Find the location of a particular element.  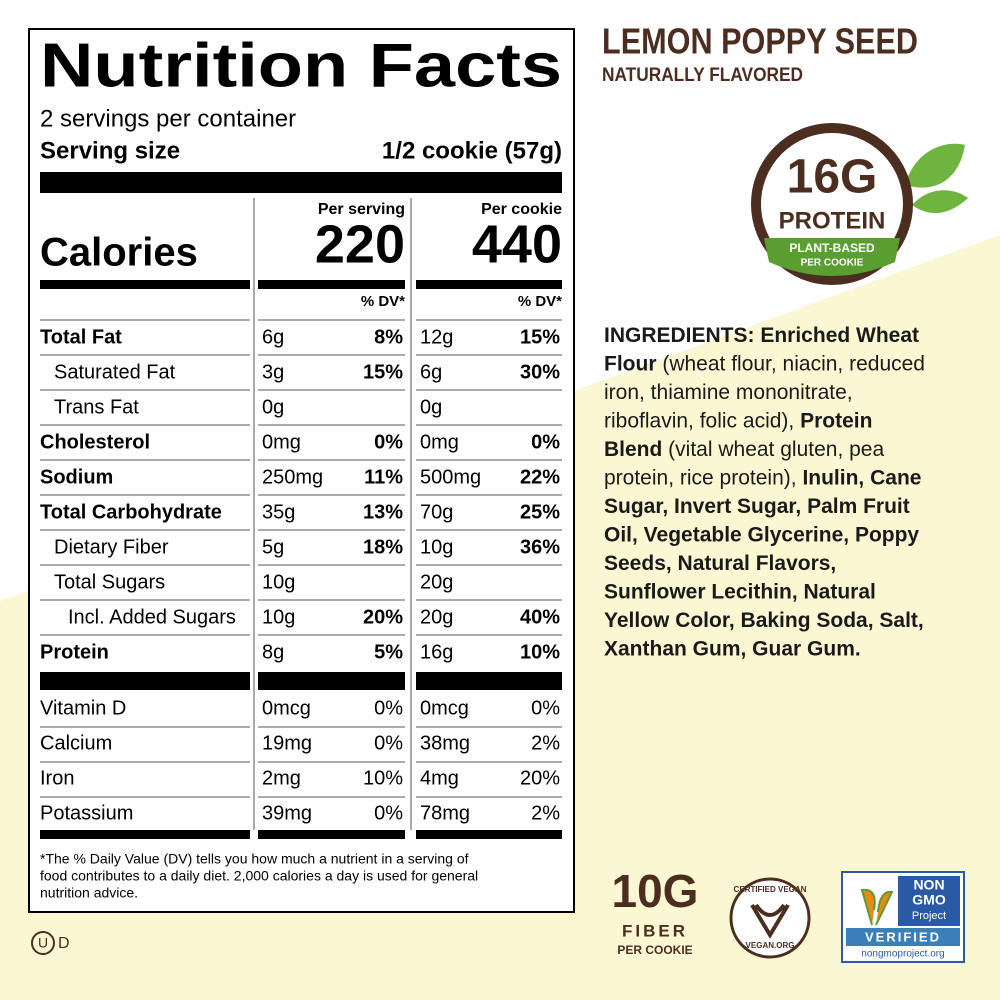

badge-banner: PLANT-BASED is located at coordinates (832, 248).